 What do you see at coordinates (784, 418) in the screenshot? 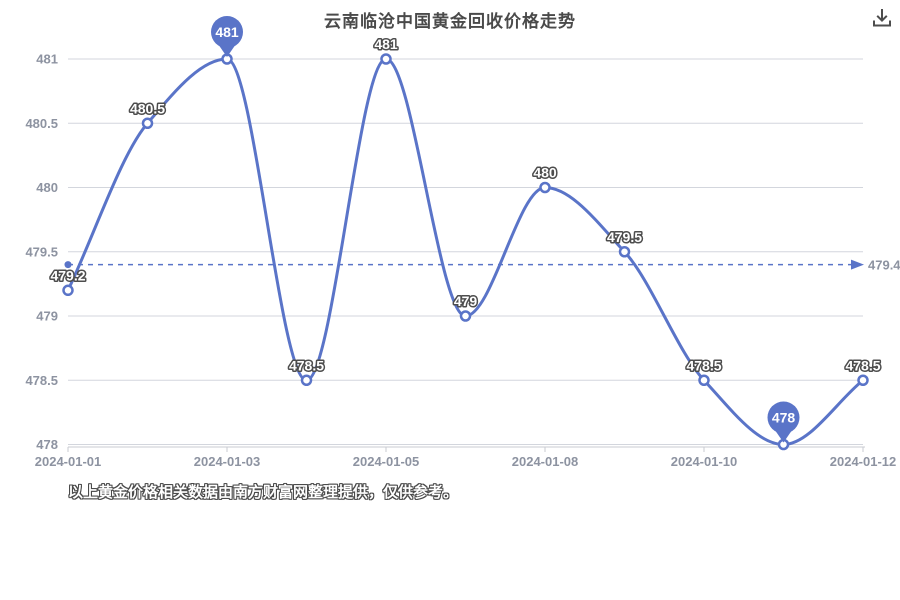
I see `mark-point-label: 478` at bounding box center [784, 418].